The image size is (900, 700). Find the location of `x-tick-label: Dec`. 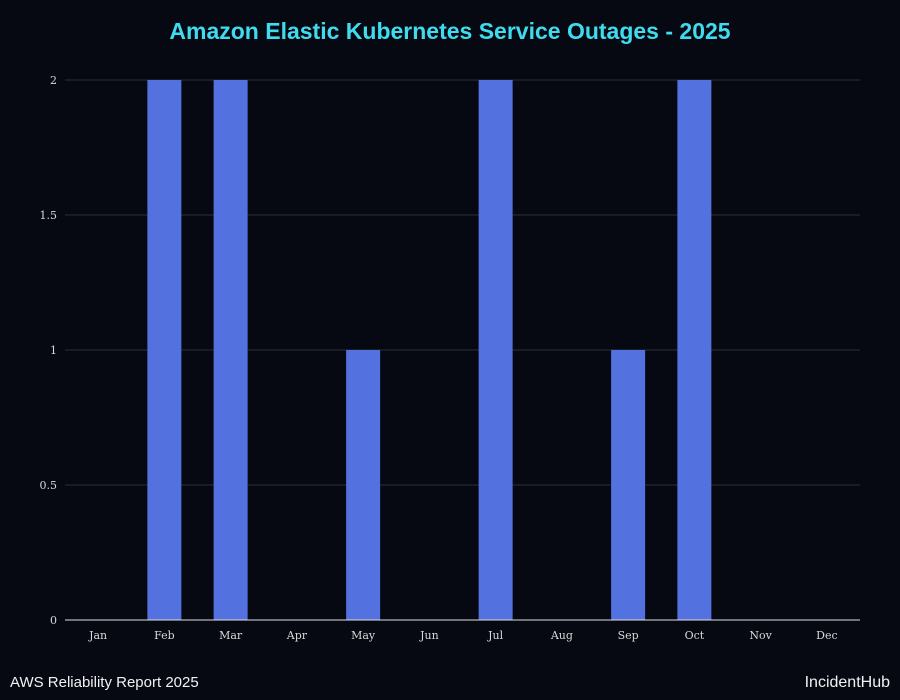

x-tick-label: Dec is located at coordinates (827, 635).